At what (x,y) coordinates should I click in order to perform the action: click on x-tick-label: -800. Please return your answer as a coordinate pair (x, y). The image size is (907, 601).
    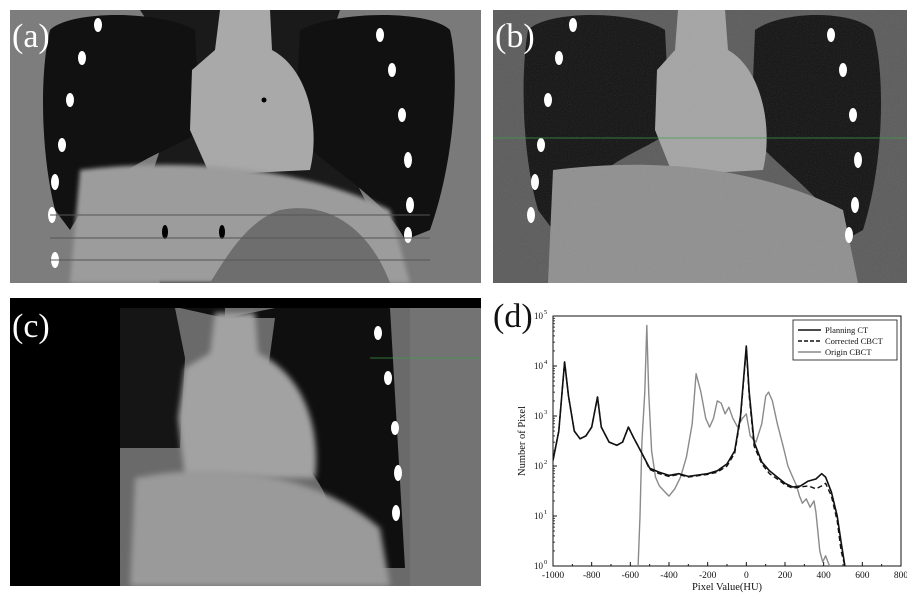
    Looking at the image, I should click on (592, 576).